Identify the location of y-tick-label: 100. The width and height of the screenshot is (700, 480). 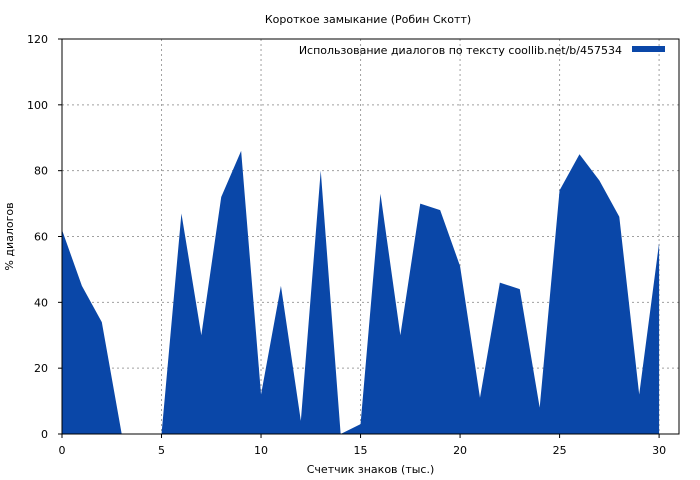
(37, 105).